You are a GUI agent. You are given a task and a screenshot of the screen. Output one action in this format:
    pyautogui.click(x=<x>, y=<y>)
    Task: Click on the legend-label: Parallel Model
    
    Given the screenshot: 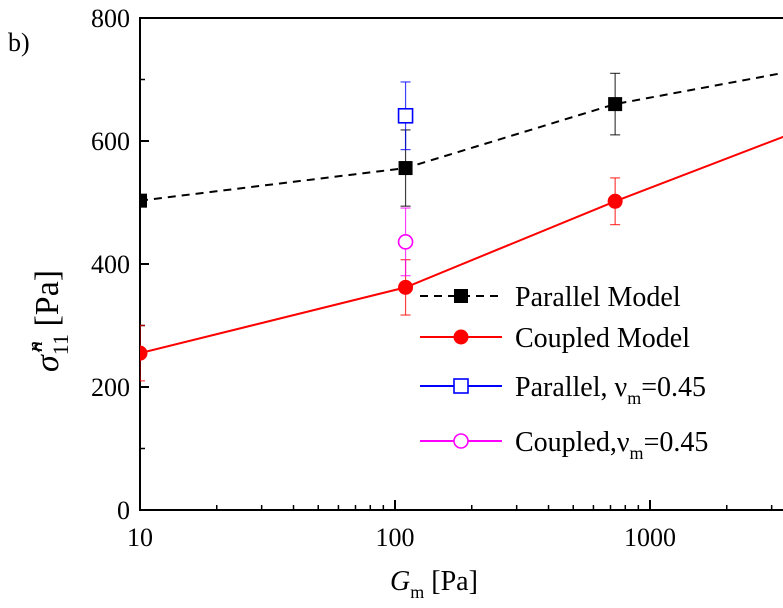 What is the action you would take?
    pyautogui.click(x=598, y=297)
    